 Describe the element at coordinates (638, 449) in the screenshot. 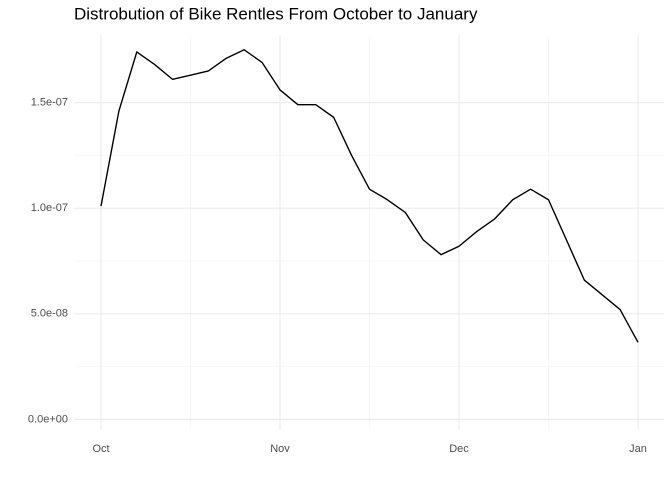

I see `x-tick-label: Jan` at that location.